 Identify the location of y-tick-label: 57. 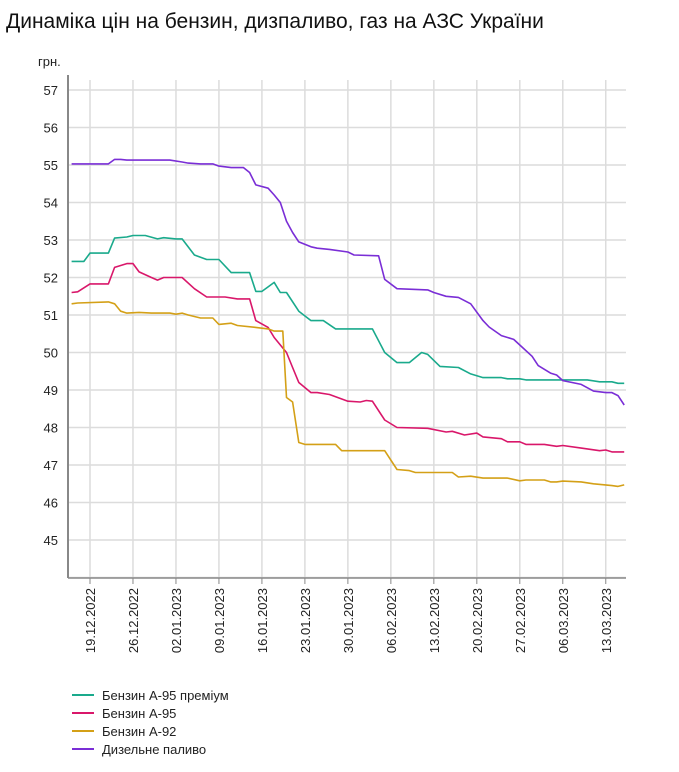
(51, 90).